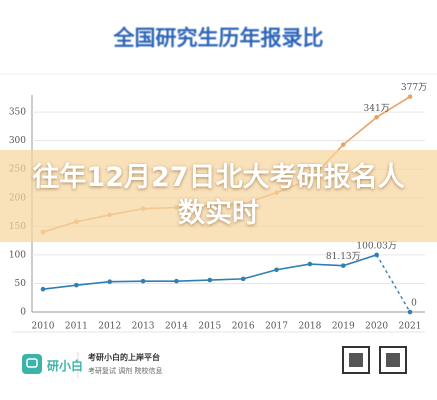 This screenshot has width=437, height=400. Describe the element at coordinates (23, 313) in the screenshot. I see `y-tick-label: 0` at that location.